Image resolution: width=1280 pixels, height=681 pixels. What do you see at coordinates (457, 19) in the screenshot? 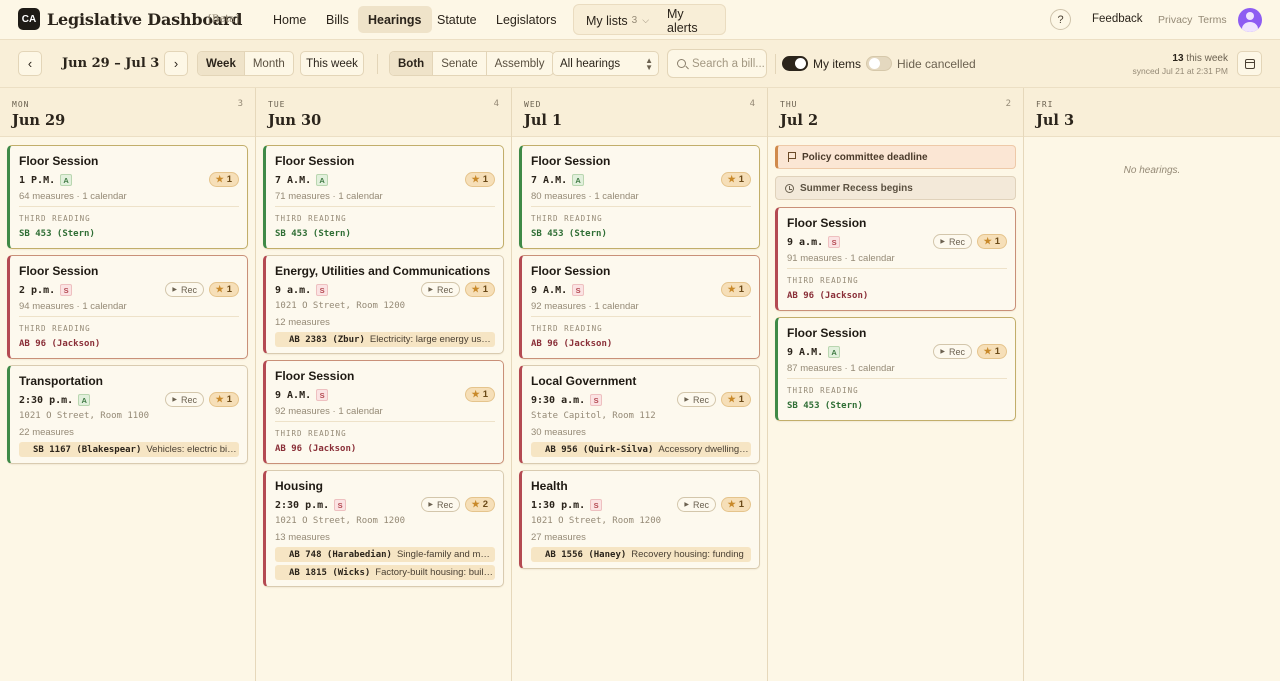
I see `nav-statute: Statute` at bounding box center [457, 19].